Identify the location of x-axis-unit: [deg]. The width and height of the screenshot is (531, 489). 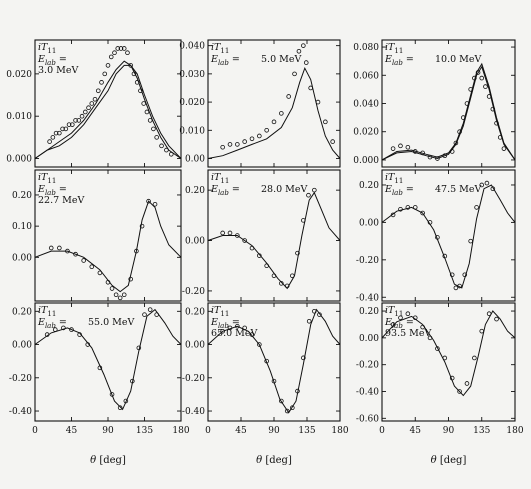
(111, 460).